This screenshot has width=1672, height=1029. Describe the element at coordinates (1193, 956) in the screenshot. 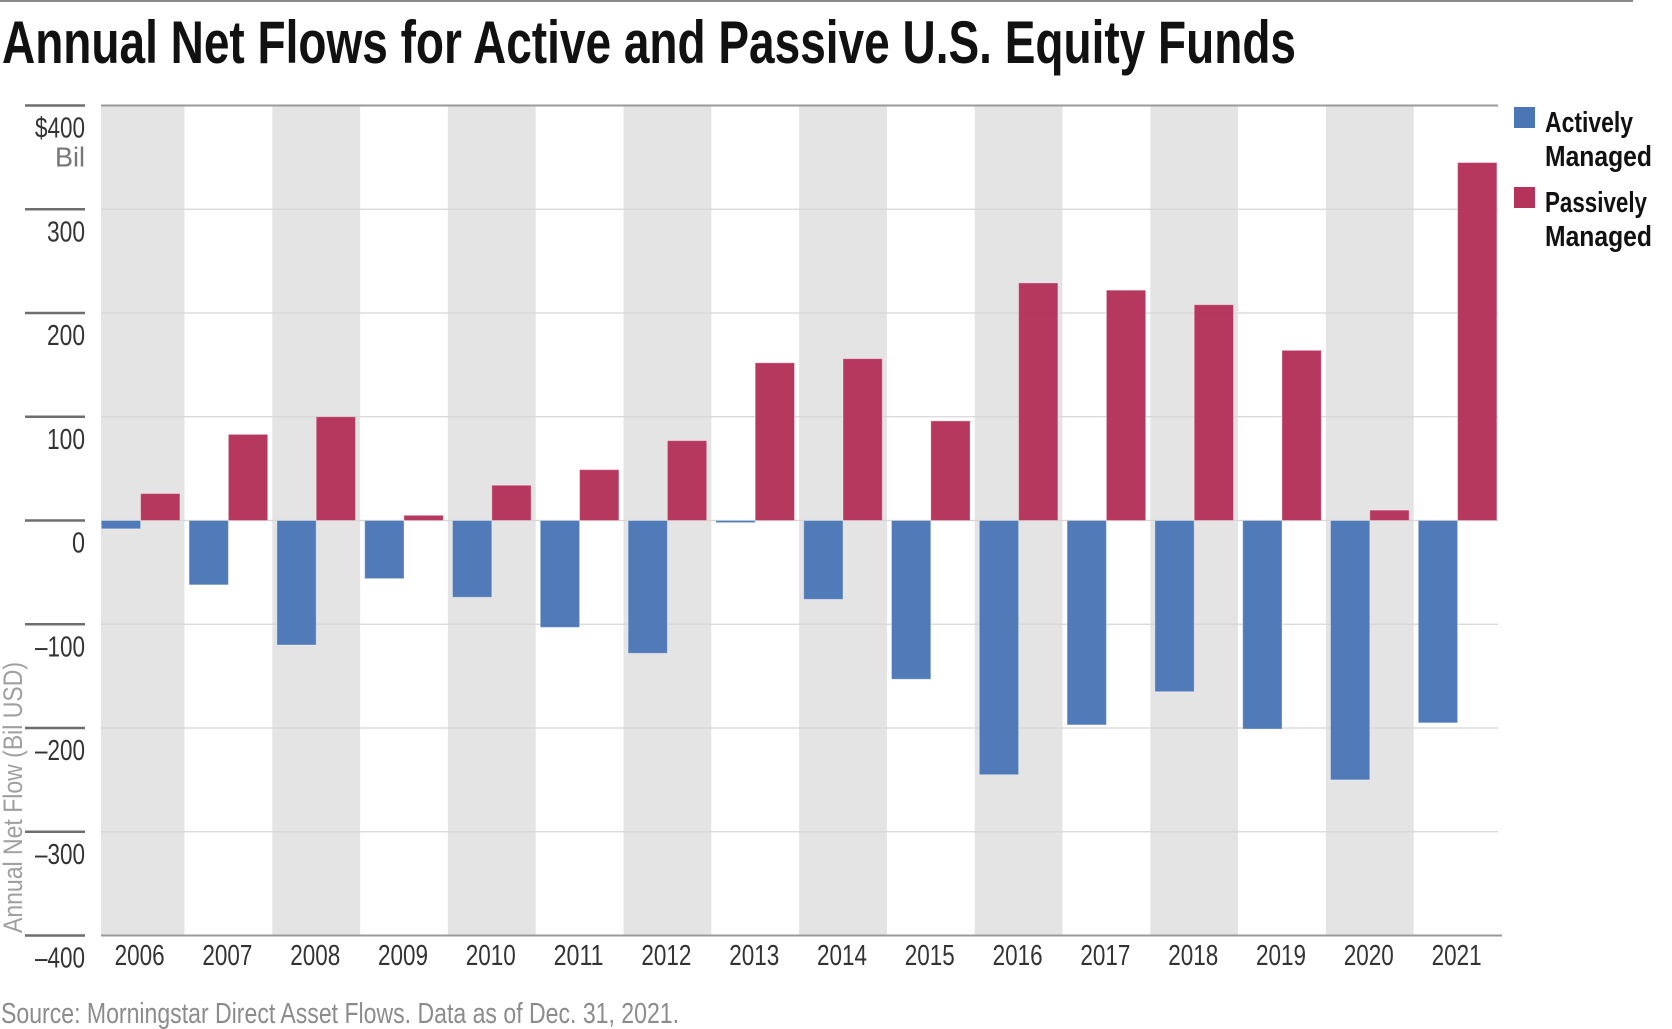

I see `x-tick-label: 2018` at that location.